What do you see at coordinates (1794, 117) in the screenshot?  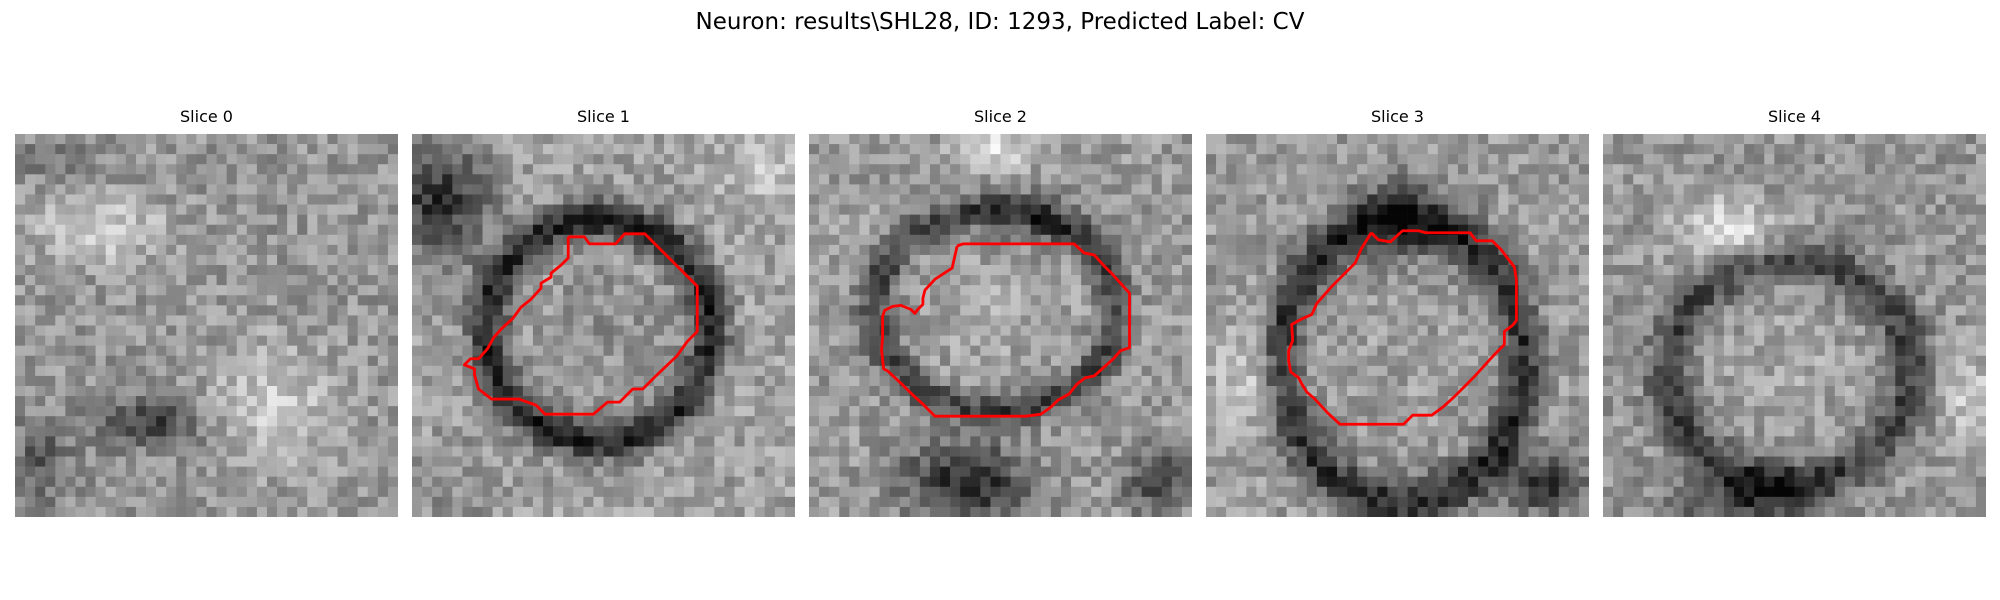 I see `slice-title: Slice 4` at bounding box center [1794, 117].